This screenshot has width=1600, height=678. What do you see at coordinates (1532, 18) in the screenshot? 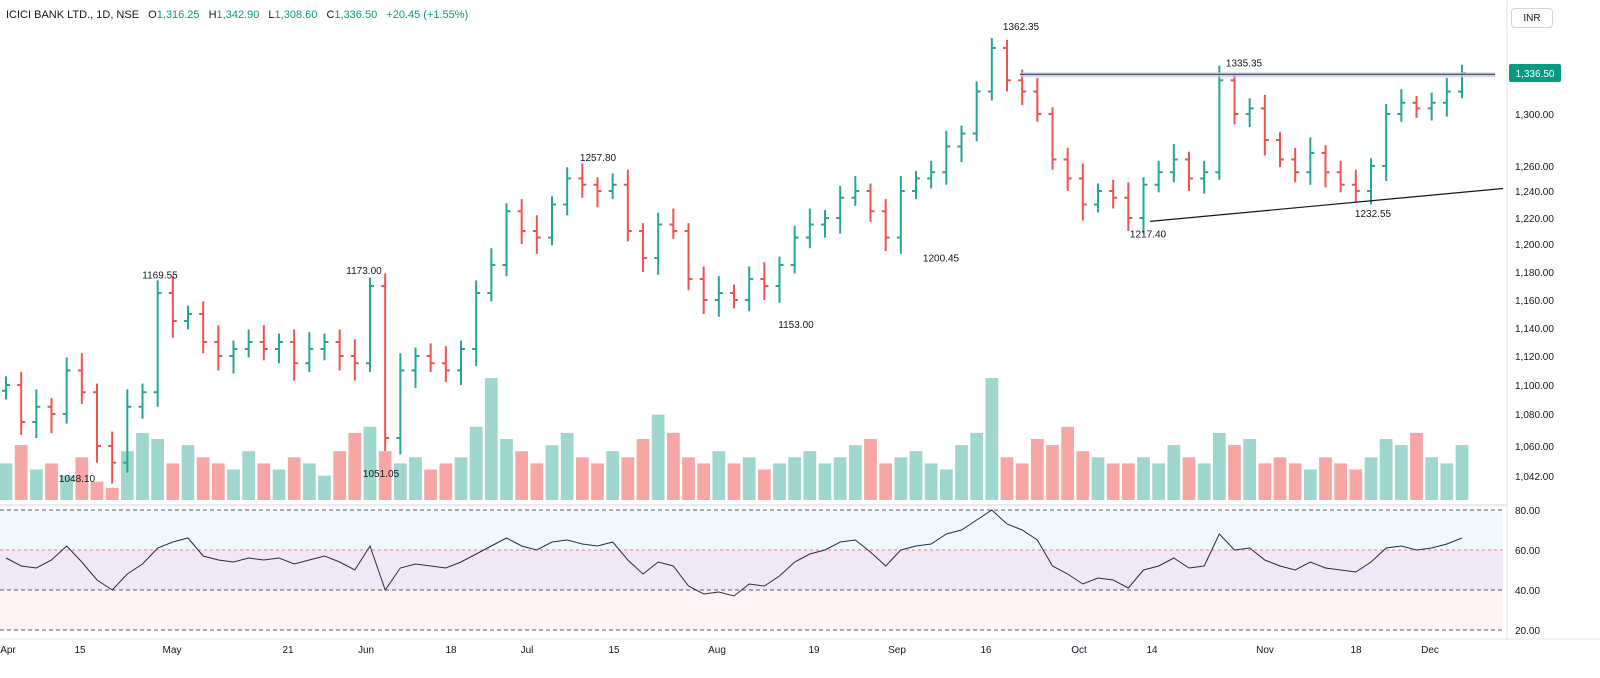
I see `currency-button: INR` at bounding box center [1532, 18].